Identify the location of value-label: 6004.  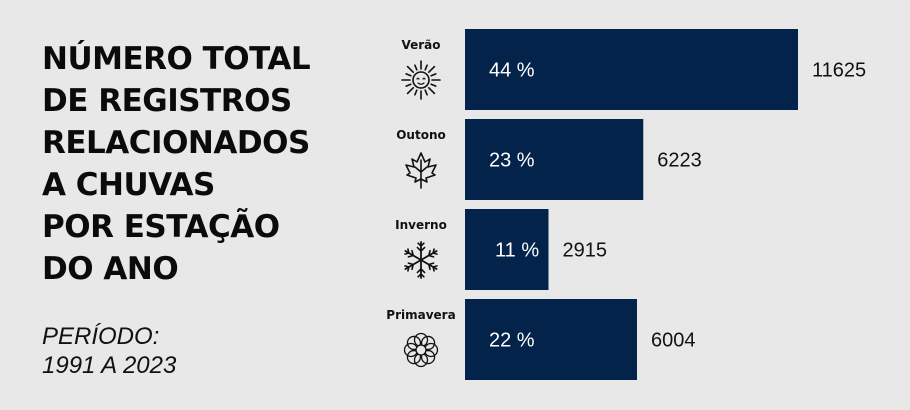
(673, 341).